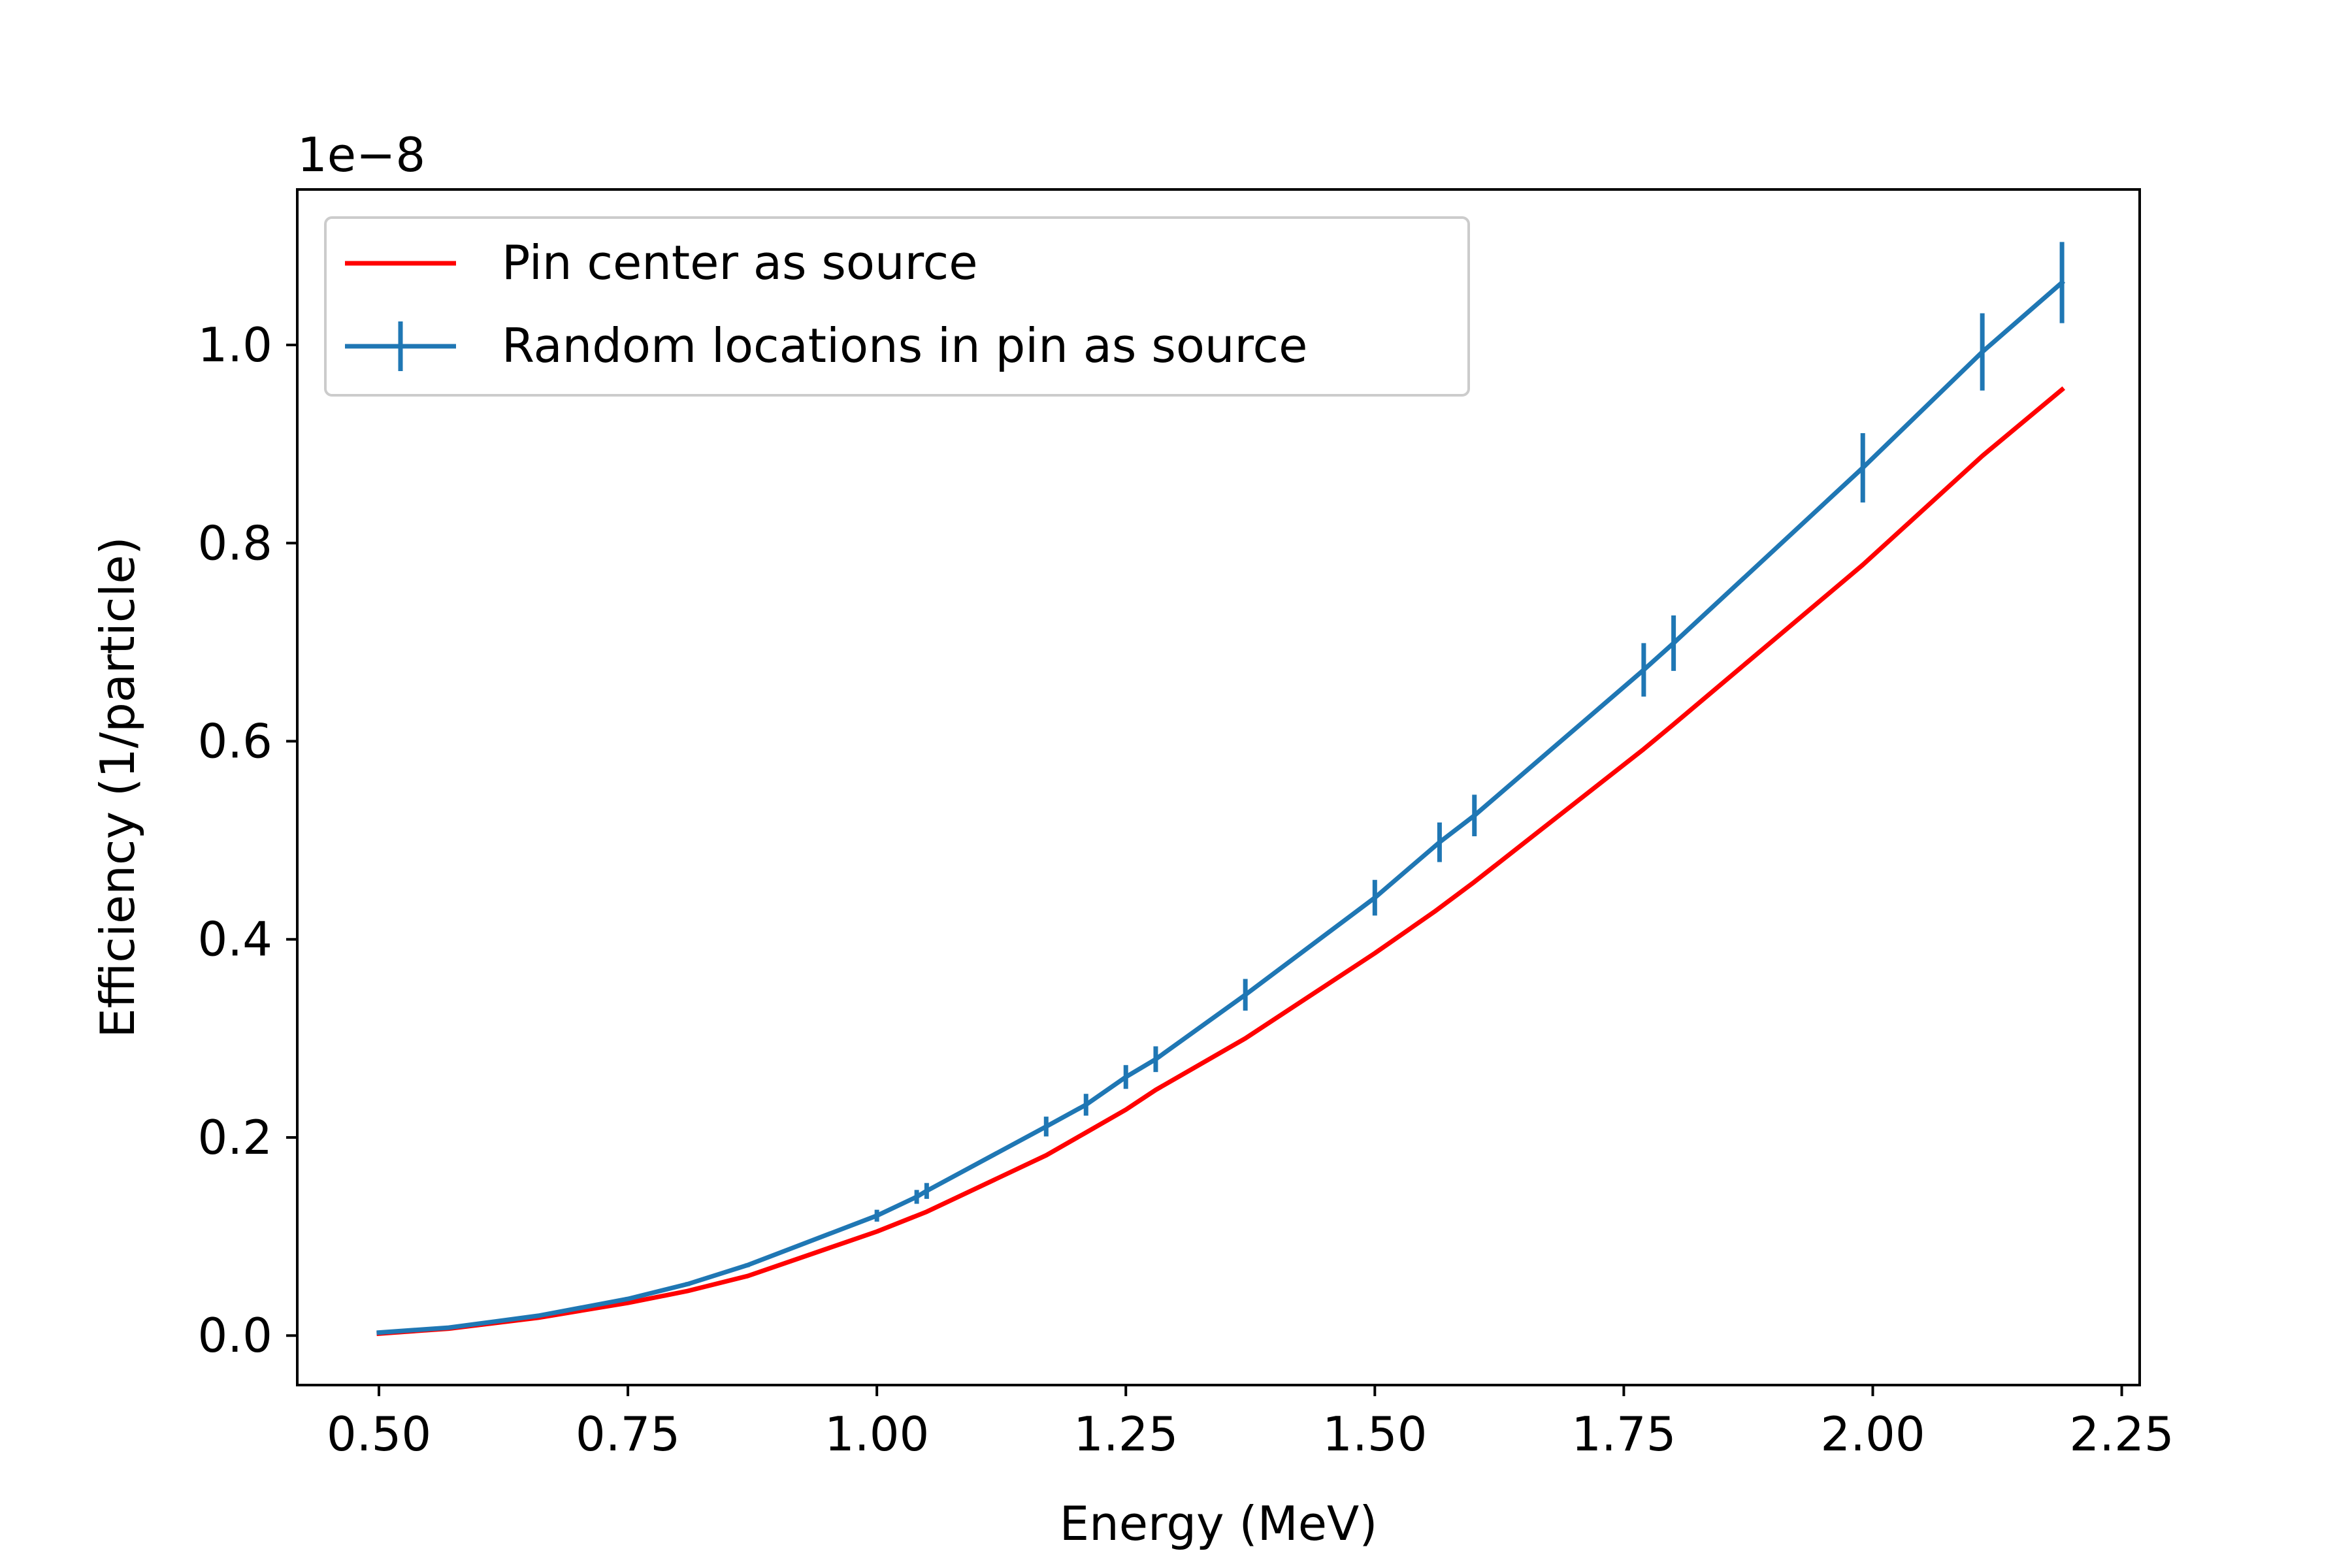  I want to click on legend-label-random-locations: Random locations in pin as source, so click(904, 345).